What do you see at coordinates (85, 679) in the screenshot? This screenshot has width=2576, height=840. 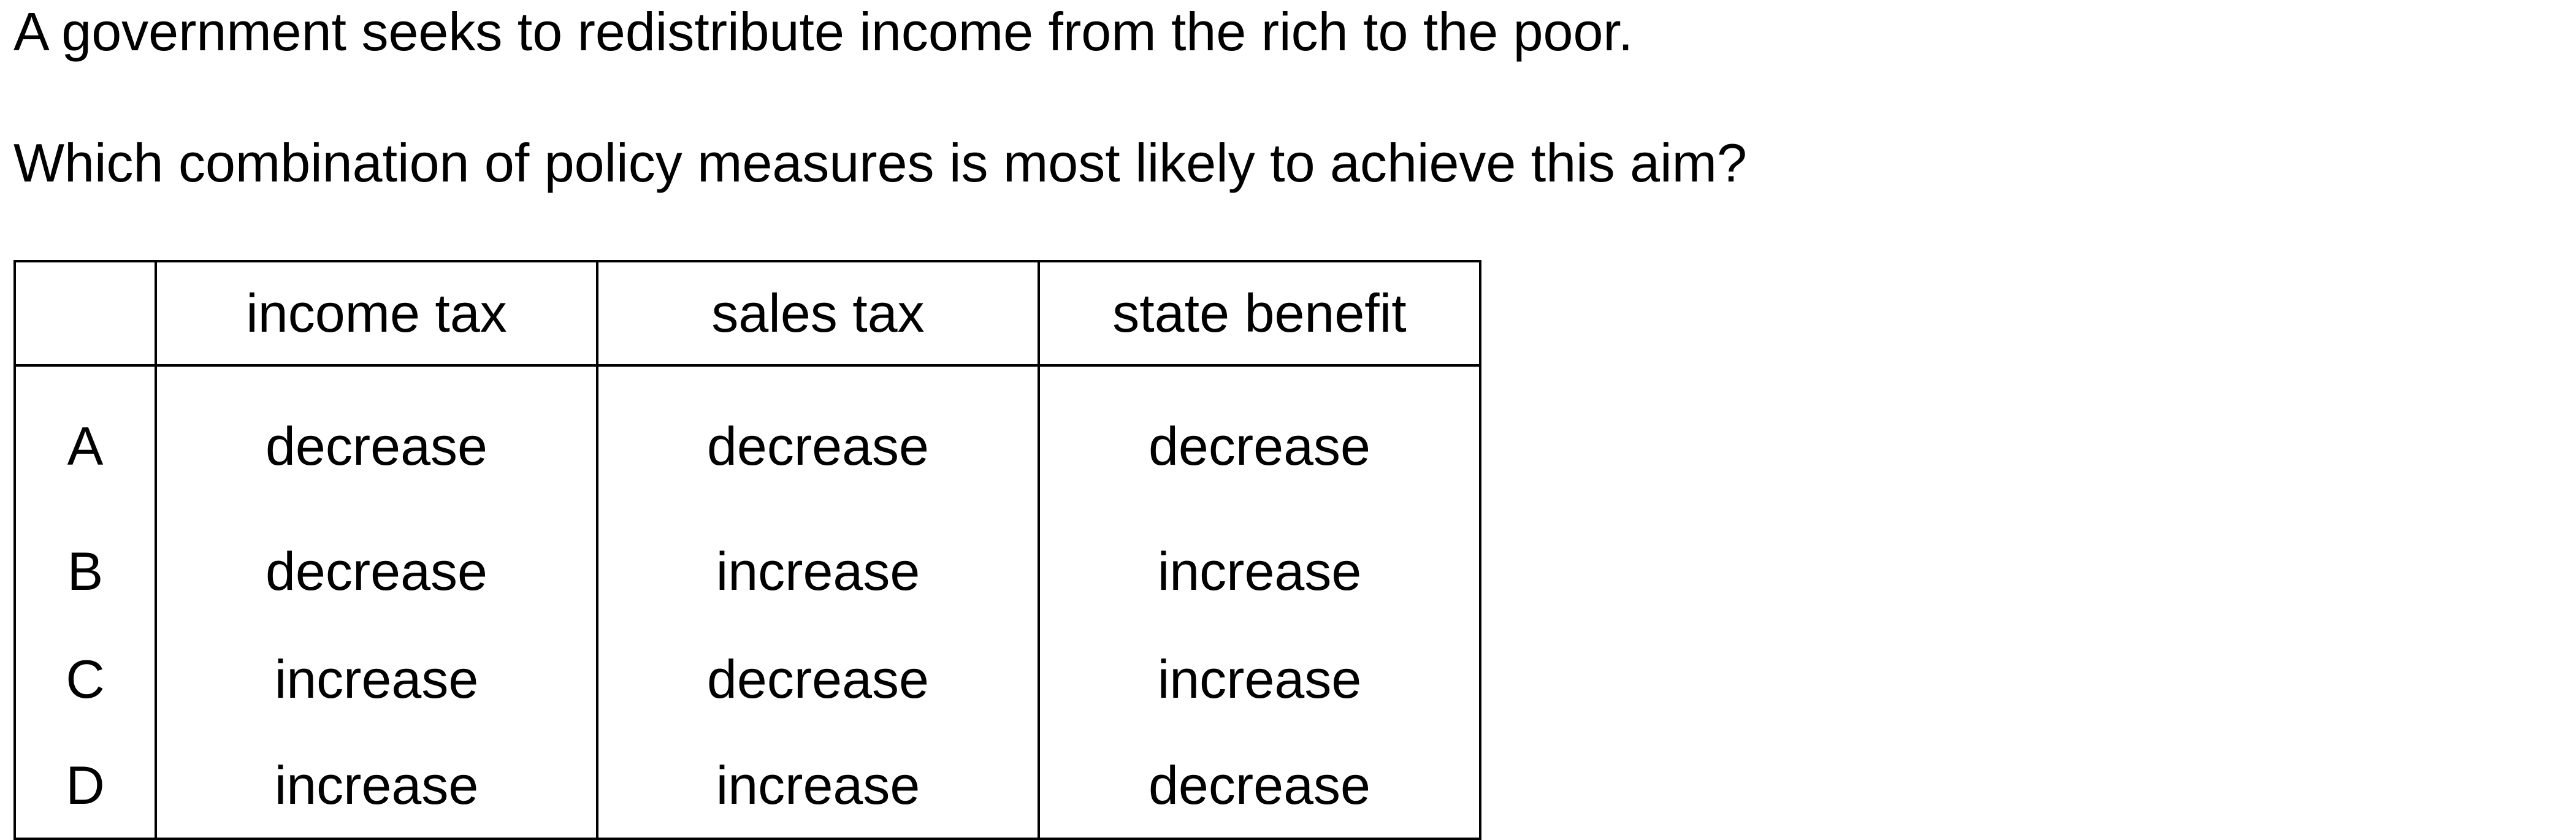 I see `option-key: C` at bounding box center [85, 679].